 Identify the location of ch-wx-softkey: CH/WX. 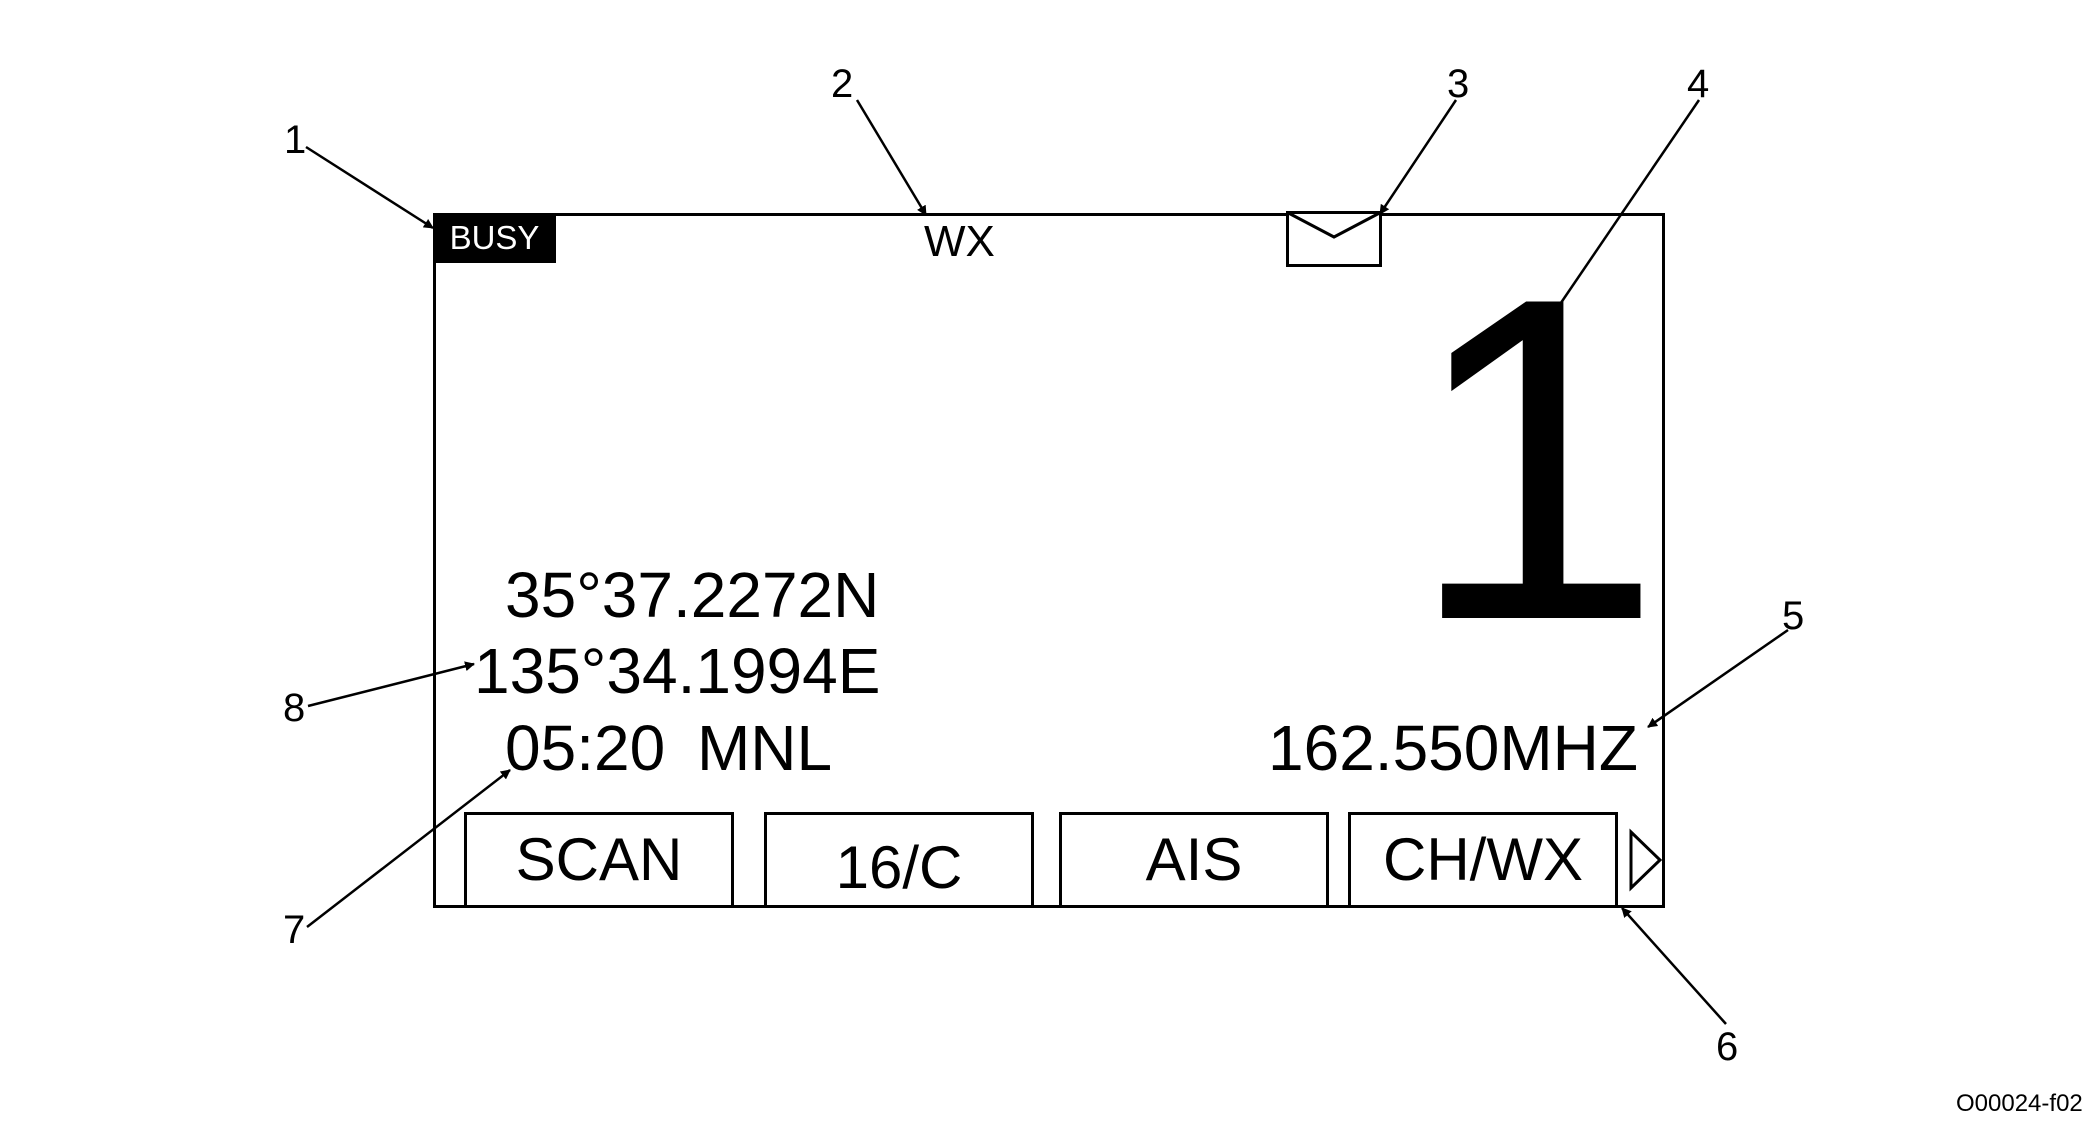
(1483, 860).